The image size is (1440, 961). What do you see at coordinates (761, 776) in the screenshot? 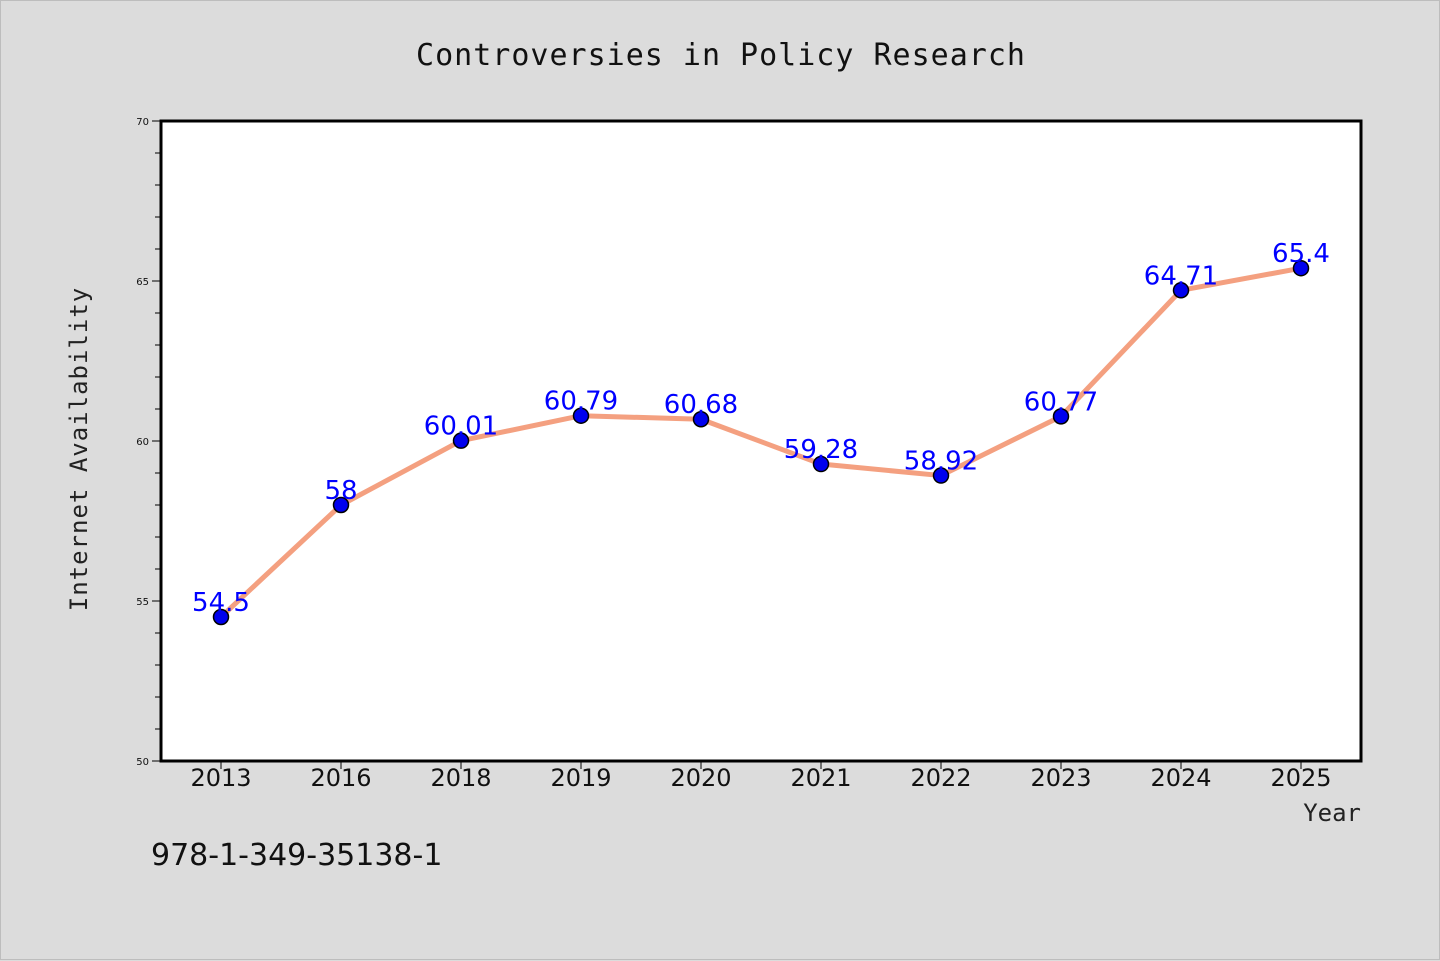
I see `x-axis: 2013 2016 2018 2019 2020 2021 2022 2023 2024 2025` at bounding box center [761, 776].